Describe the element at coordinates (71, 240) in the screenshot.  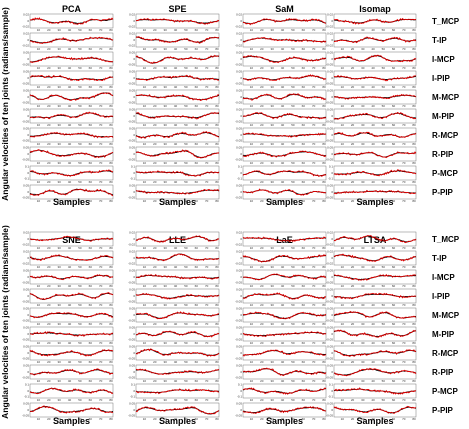
I see `method-title-sne: SNE` at that location.